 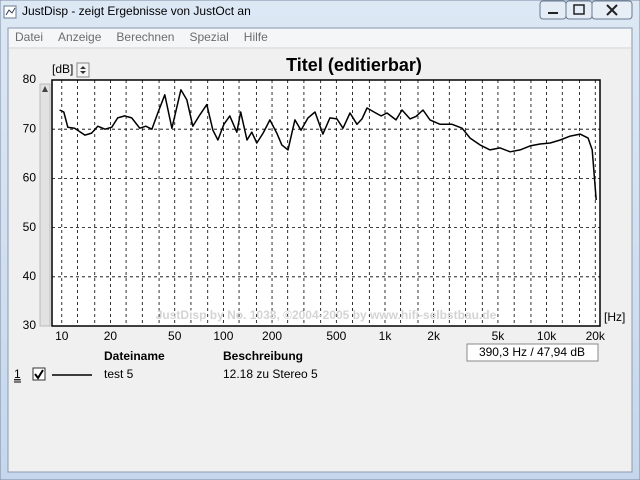 What do you see at coordinates (119, 374) in the screenshot?
I see `legend-label: test 5` at bounding box center [119, 374].